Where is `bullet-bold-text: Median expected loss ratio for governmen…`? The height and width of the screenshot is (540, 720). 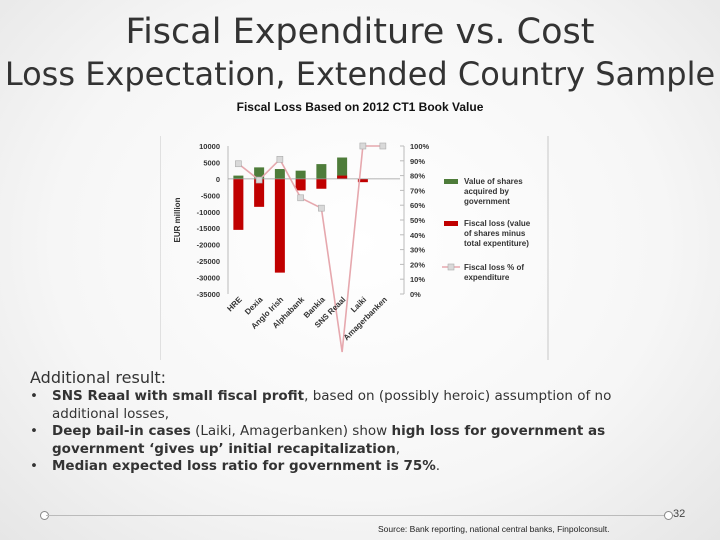
bullet-bold-text: Median expected loss ratio for governmen… is located at coordinates (244, 466).